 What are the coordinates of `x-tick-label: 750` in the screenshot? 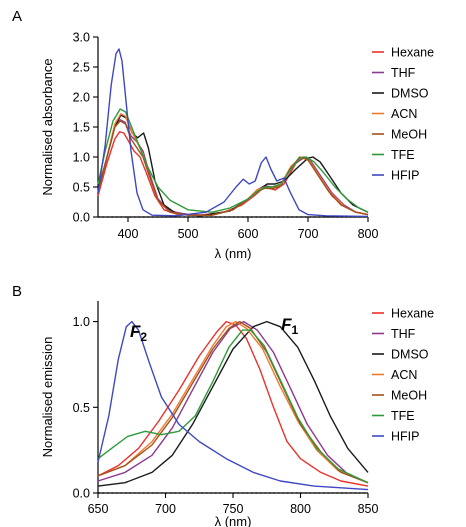 It's located at (233, 509).